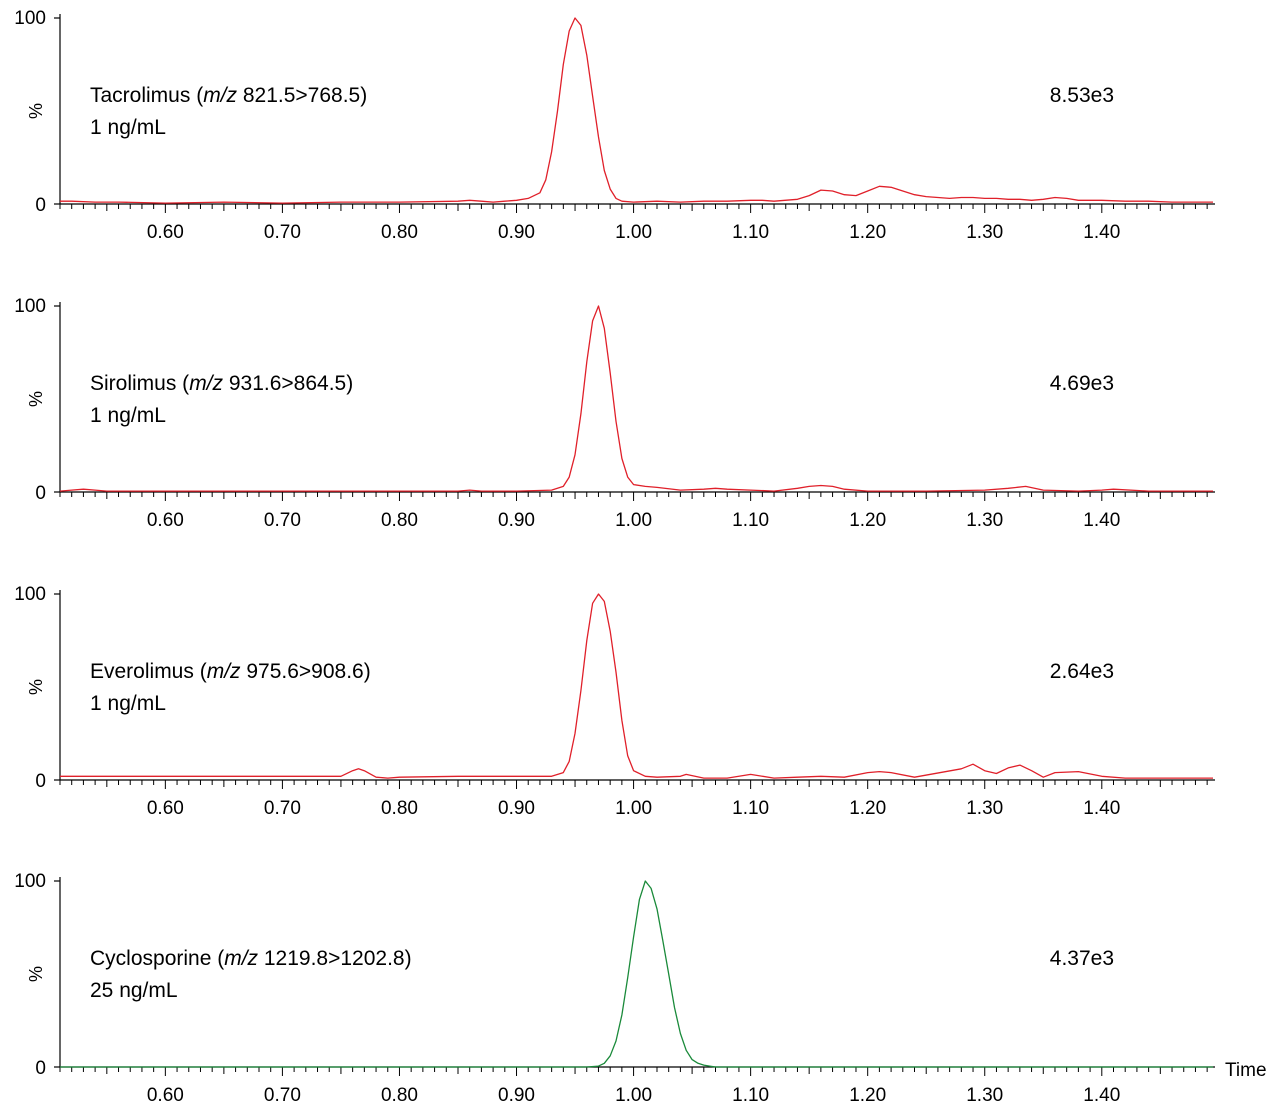 The image size is (1280, 1118). I want to click on intensity-label: 4.69e3, so click(1082, 383).